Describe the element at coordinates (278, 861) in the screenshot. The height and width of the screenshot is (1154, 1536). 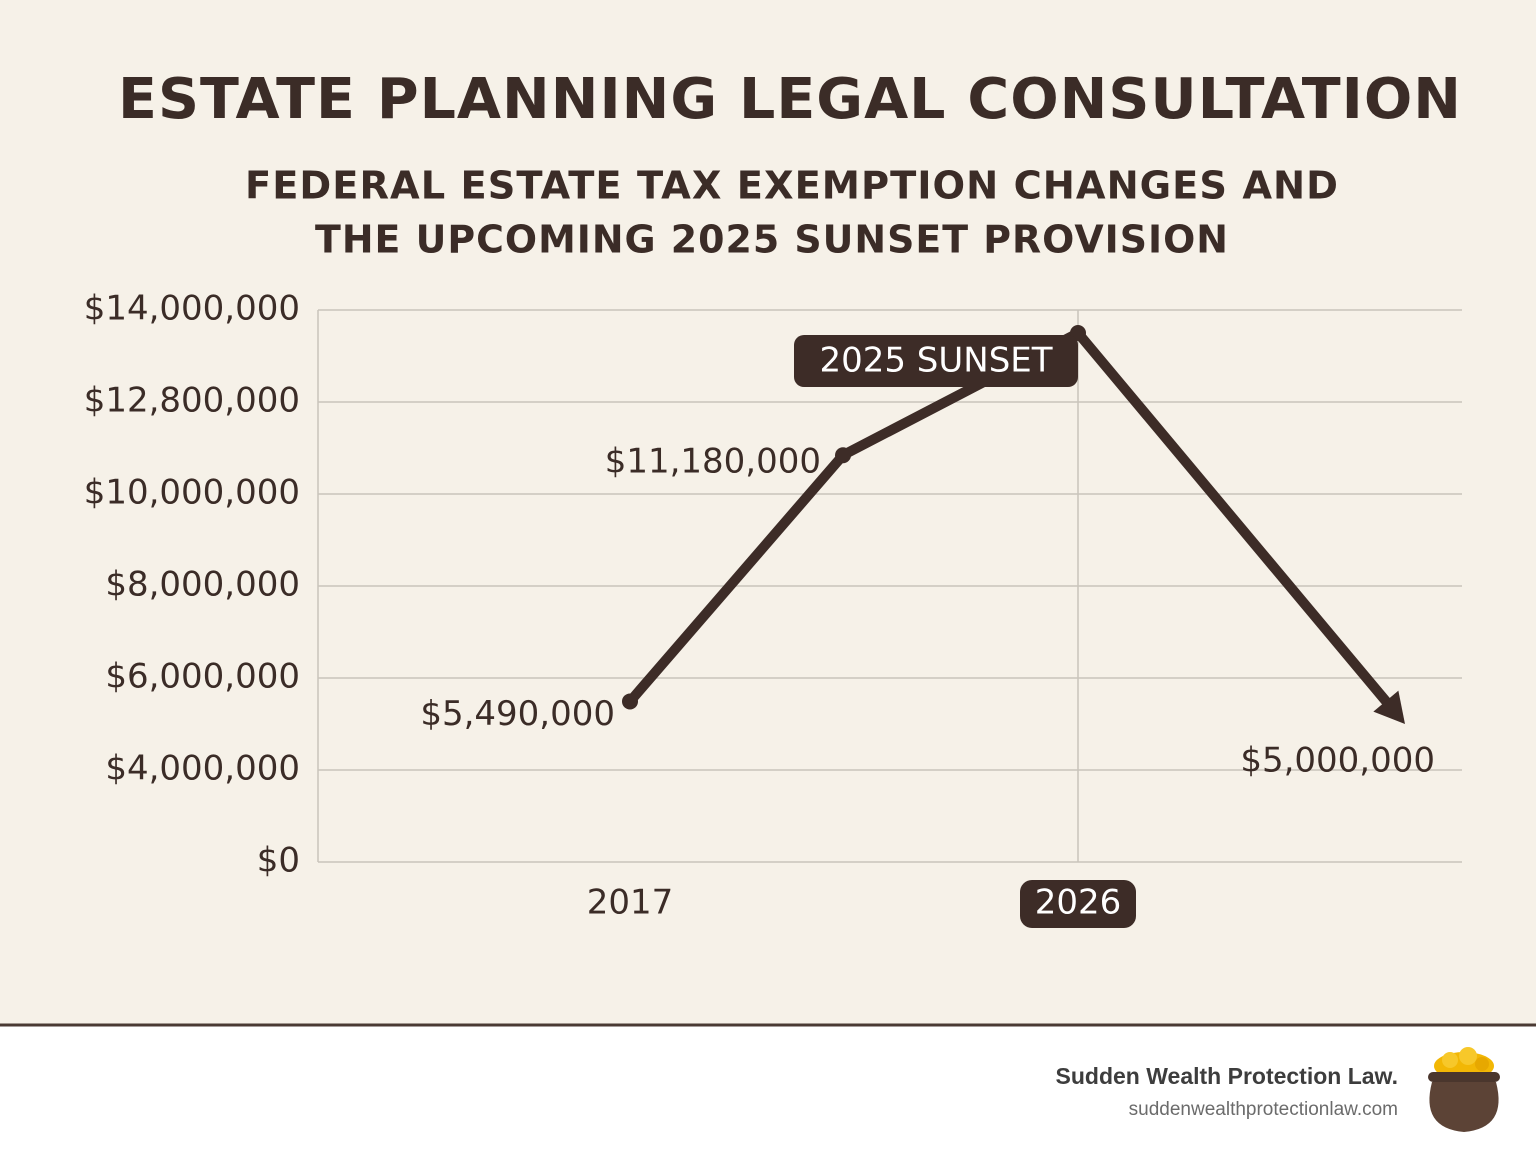
I see `y-tick-label: $0` at that location.